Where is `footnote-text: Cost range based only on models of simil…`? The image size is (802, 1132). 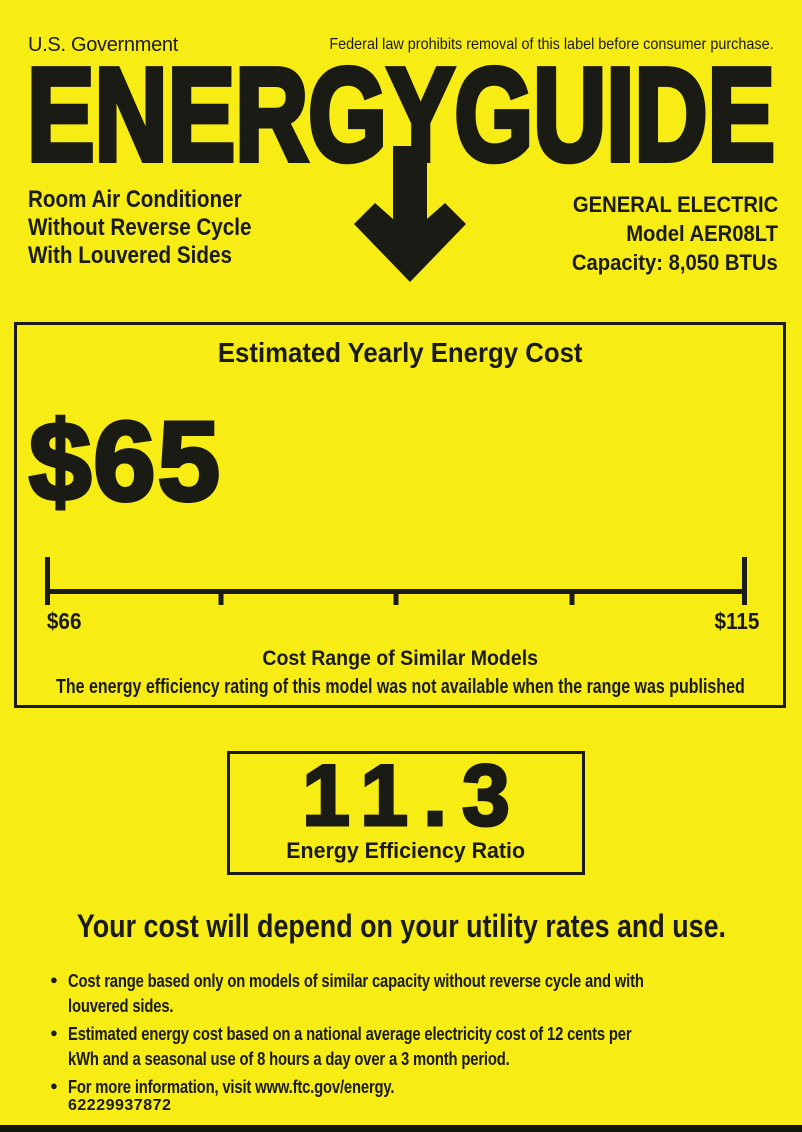
footnote-text: Cost range based only on models of simil… is located at coordinates (356, 993).